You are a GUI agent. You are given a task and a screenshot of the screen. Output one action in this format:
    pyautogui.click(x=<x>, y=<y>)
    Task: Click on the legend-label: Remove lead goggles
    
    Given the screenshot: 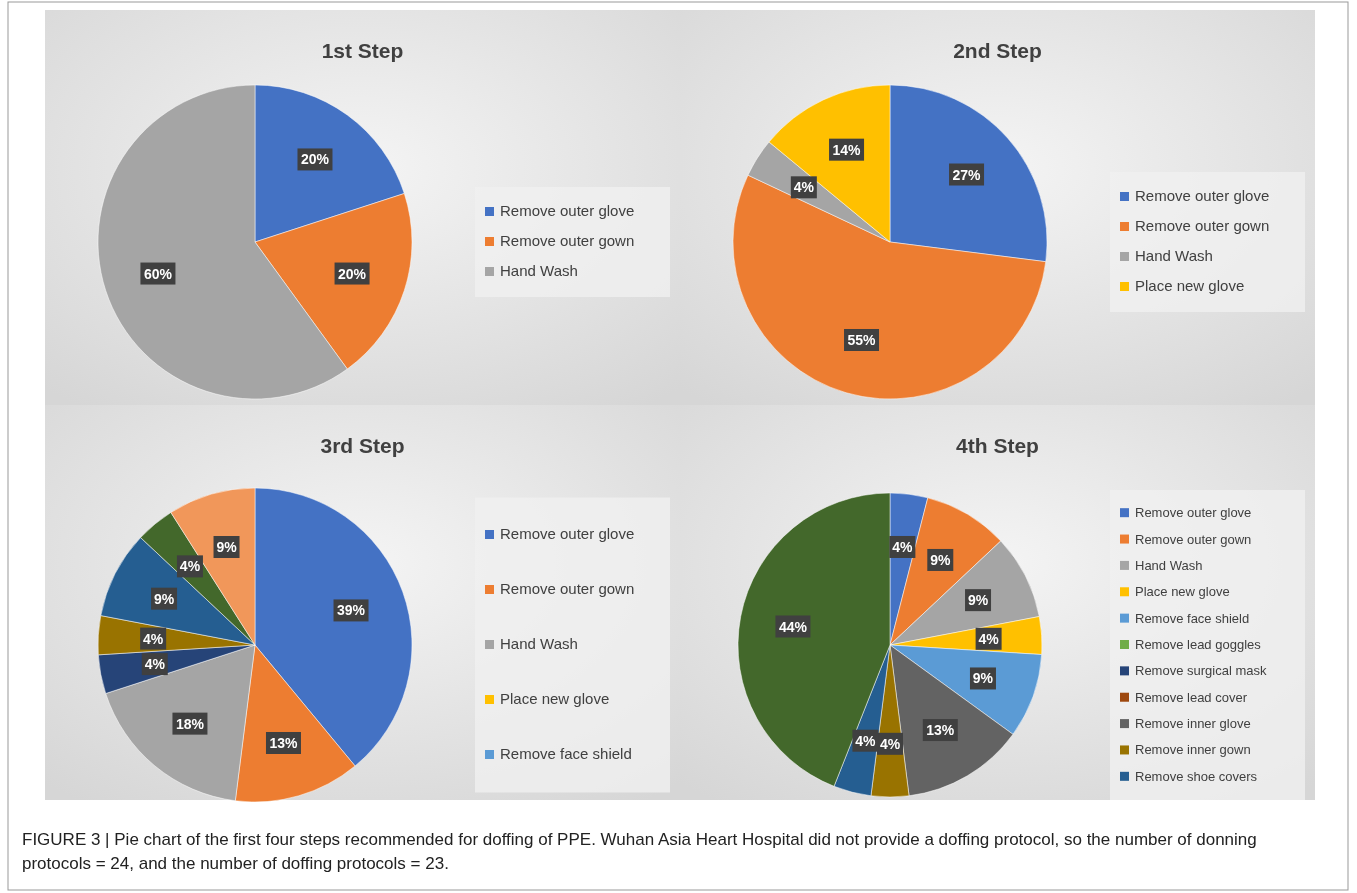 What is the action you would take?
    pyautogui.click(x=1198, y=644)
    